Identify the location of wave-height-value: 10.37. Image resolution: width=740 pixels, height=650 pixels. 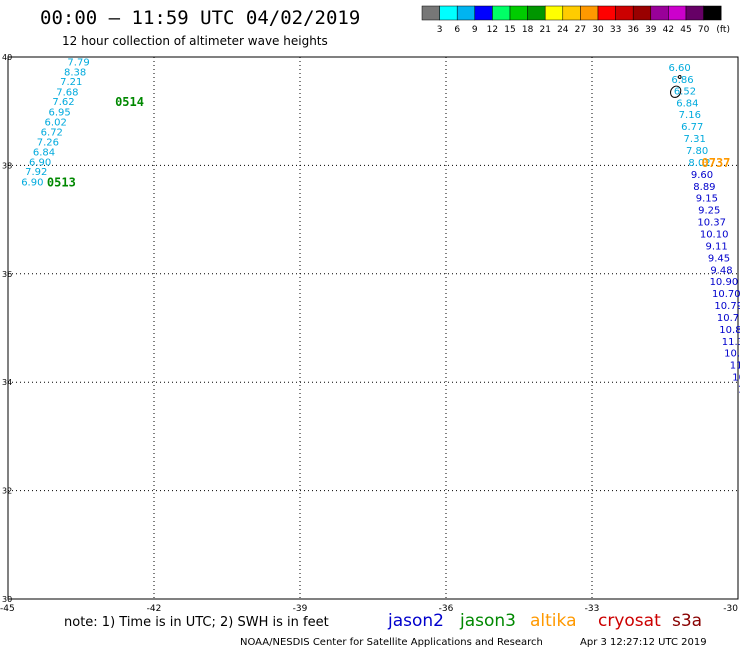
(711, 223).